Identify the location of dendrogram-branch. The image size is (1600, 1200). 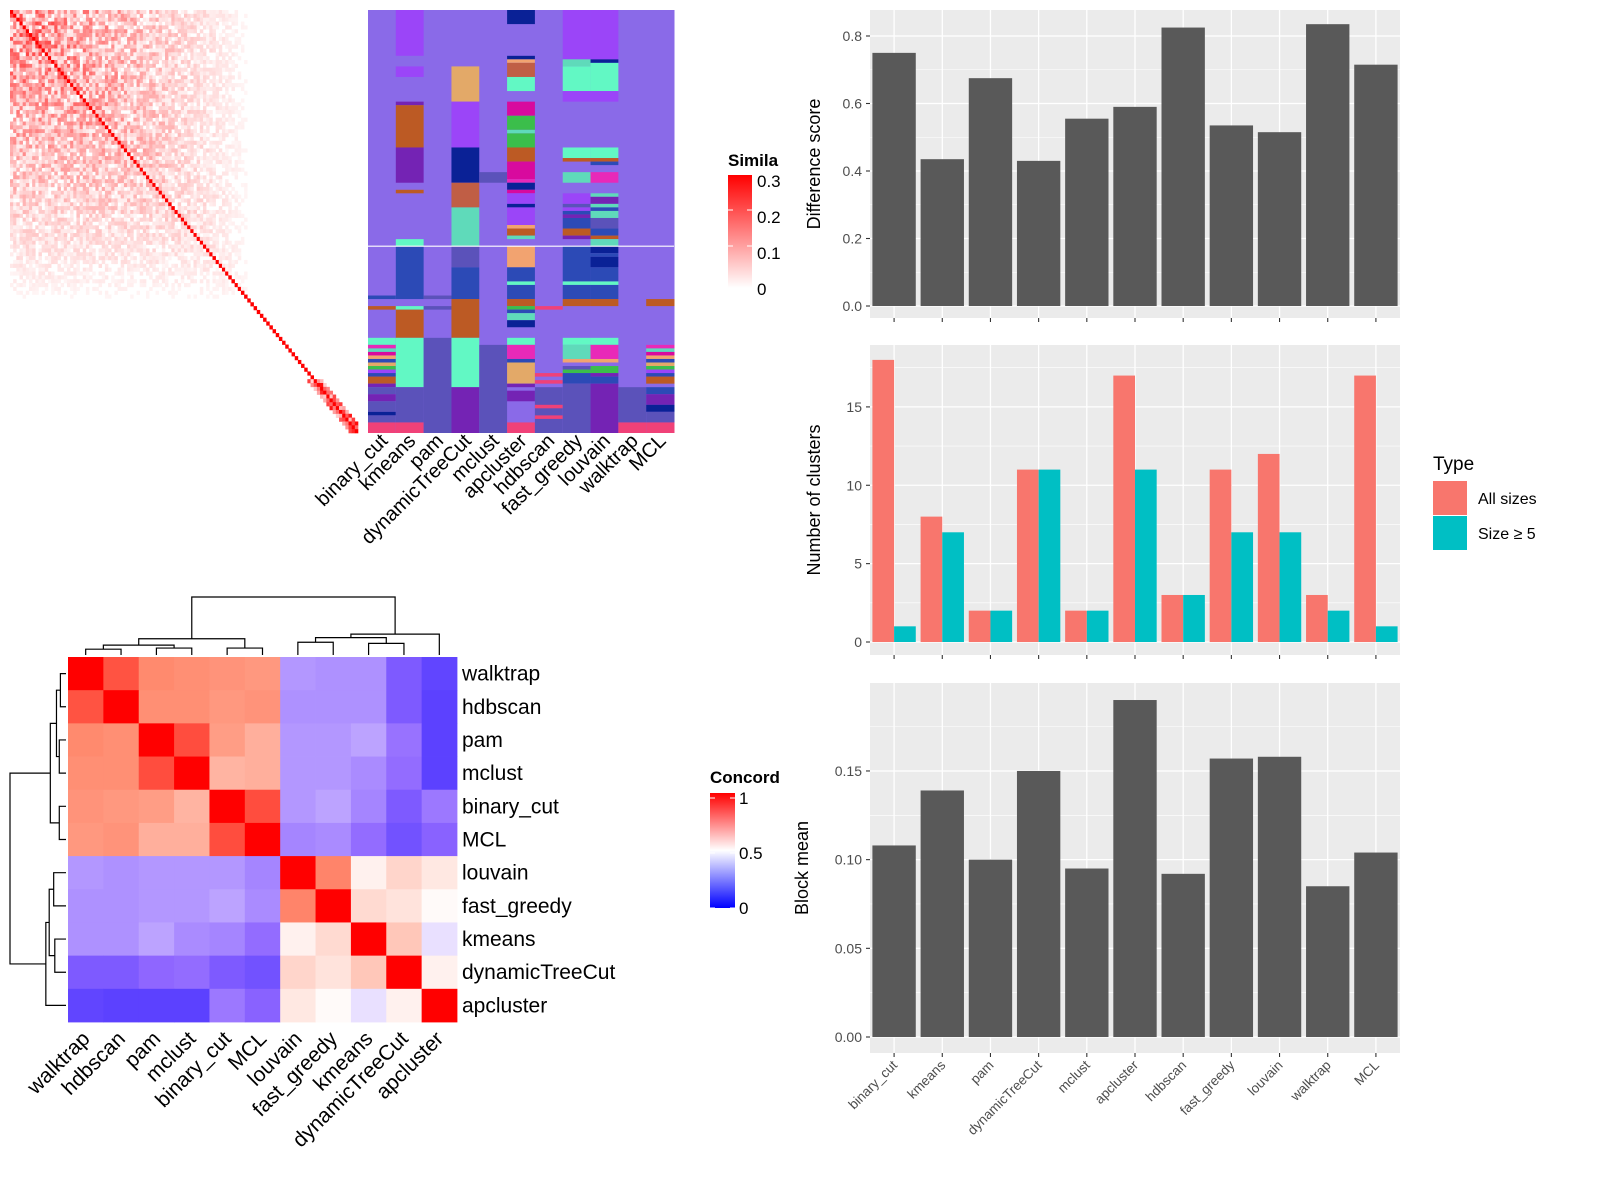
(62, 823).